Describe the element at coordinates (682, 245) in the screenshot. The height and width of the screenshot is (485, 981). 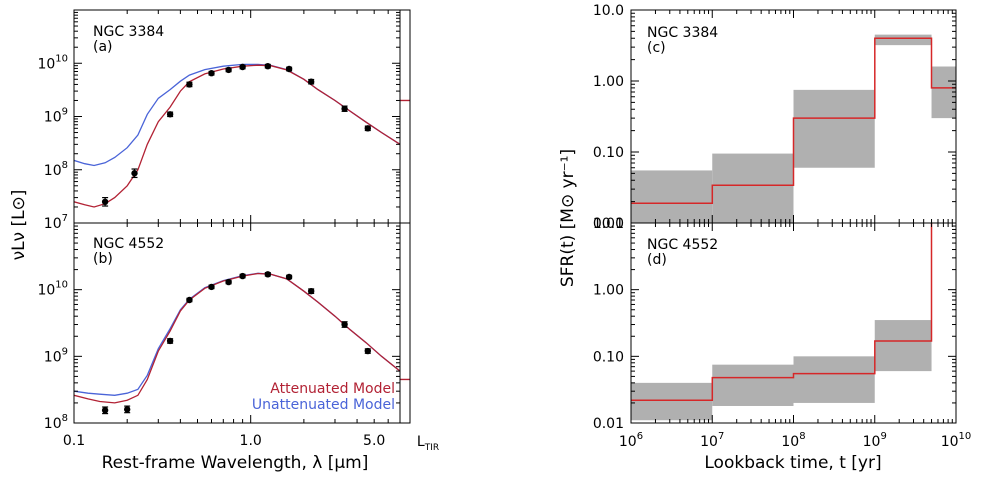
I see `sfh-panel-d-title: NGC 4552` at that location.